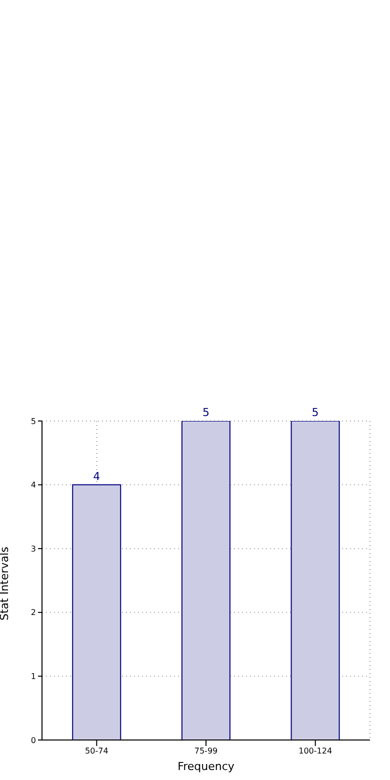  What do you see at coordinates (96, 476) in the screenshot?
I see `data-label: 4` at bounding box center [96, 476].